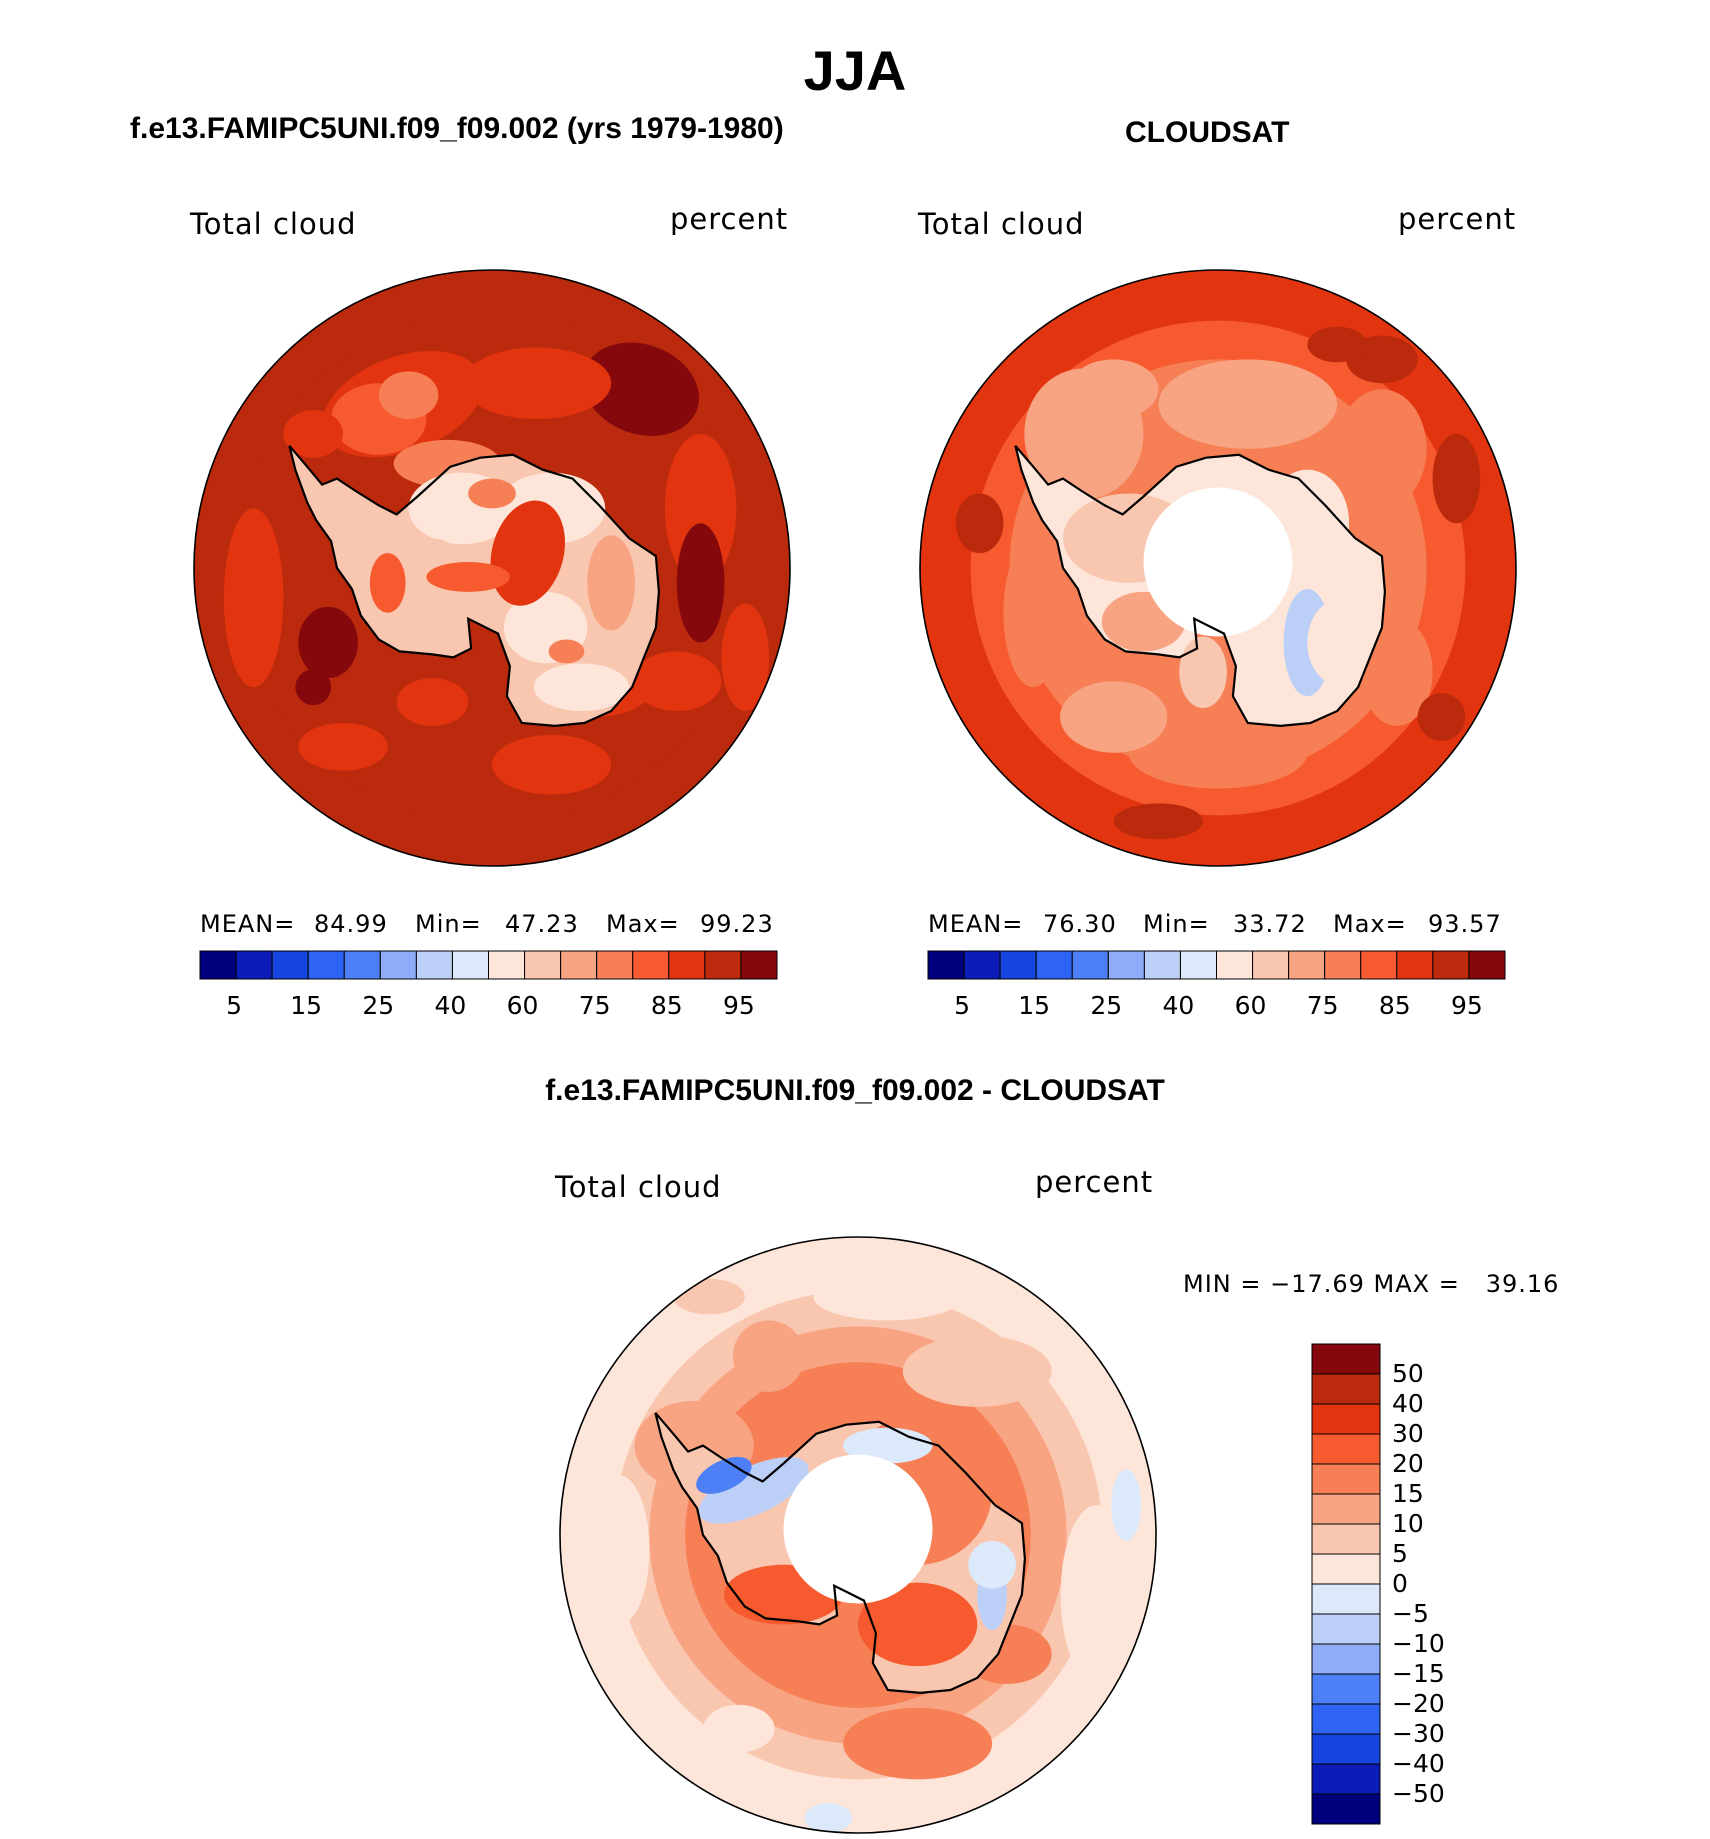 Image resolution: width=1710 pixels, height=1839 pixels. I want to click on colorbar-tick-label: 15, so click(1034, 1005).